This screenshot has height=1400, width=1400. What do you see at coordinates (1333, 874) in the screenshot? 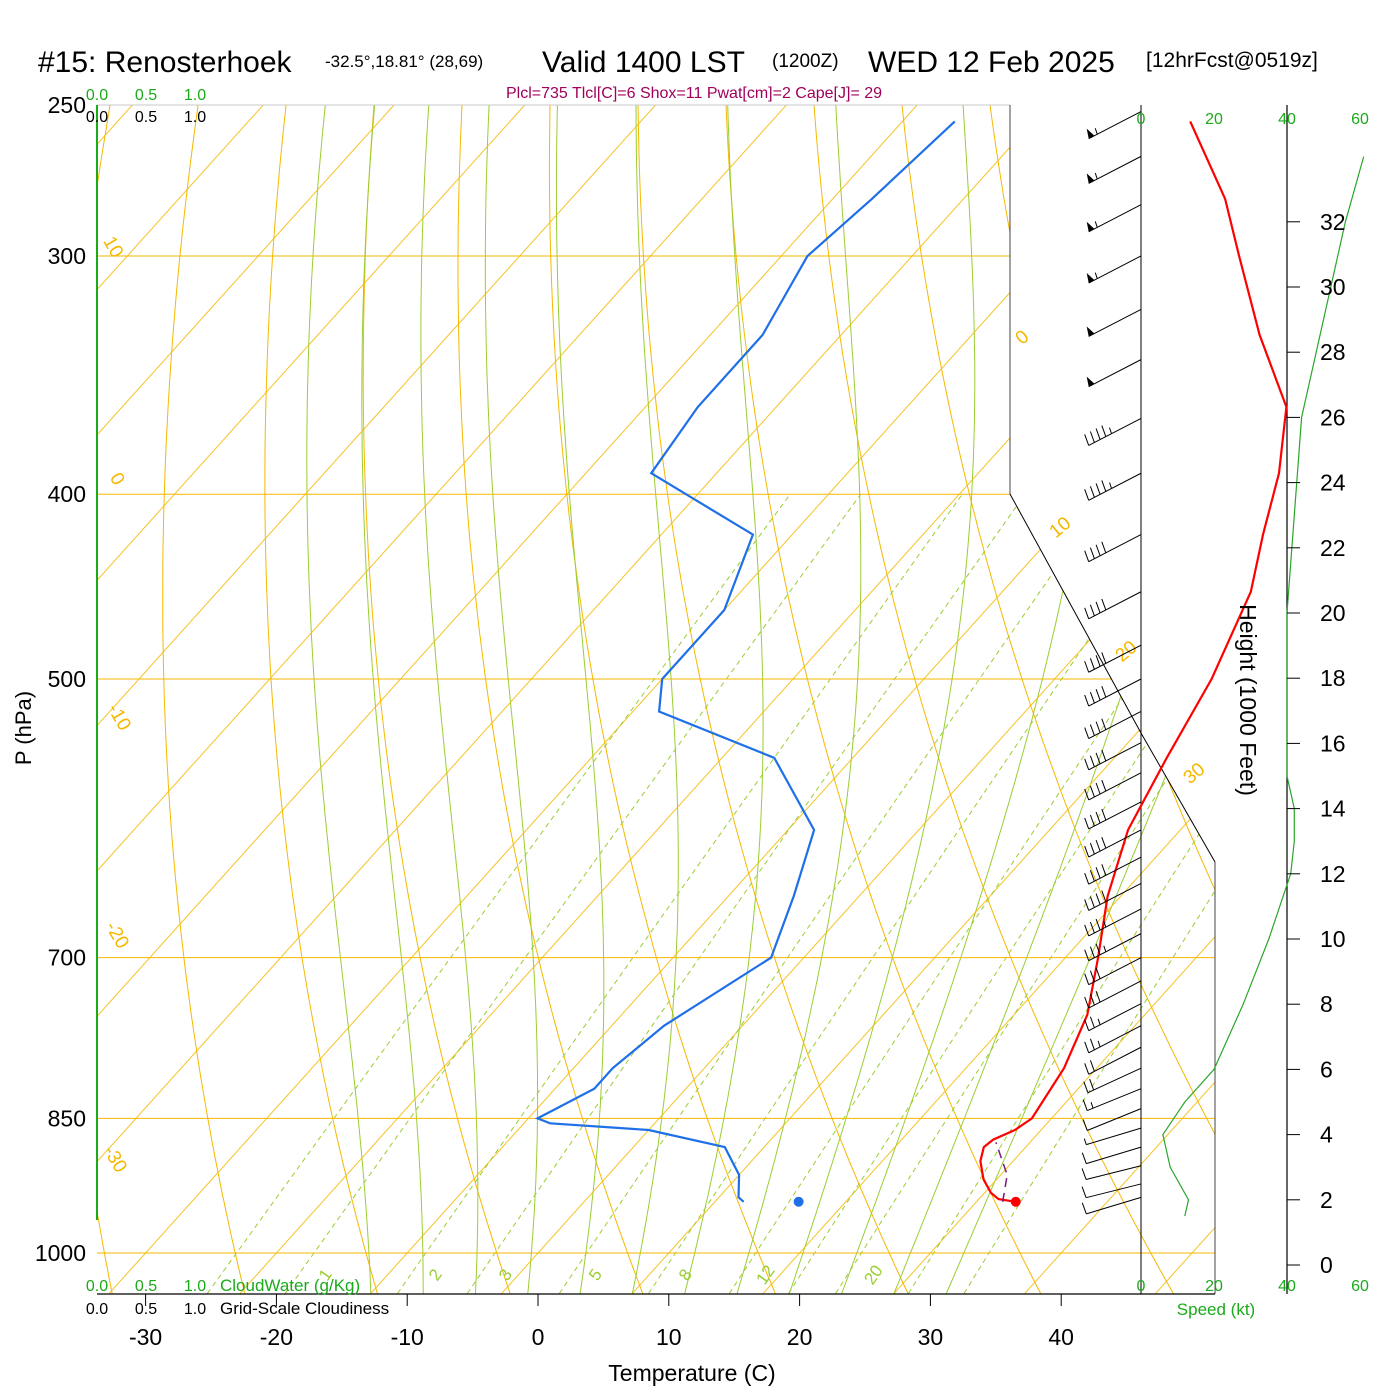
I see `height-tick-label: 12` at bounding box center [1333, 874].